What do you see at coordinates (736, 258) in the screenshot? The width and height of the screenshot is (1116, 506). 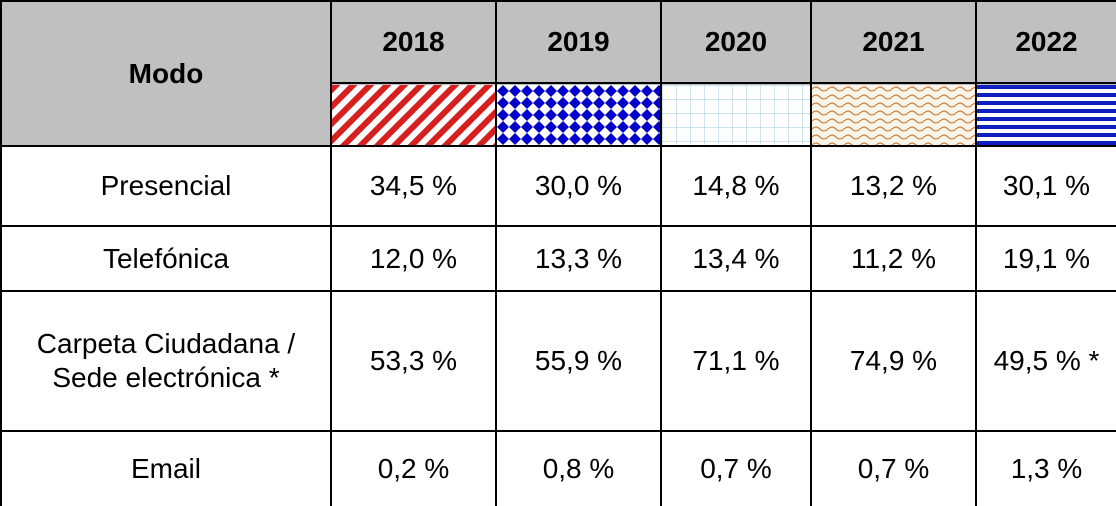 I see `value-cell: 13,4 %` at bounding box center [736, 258].